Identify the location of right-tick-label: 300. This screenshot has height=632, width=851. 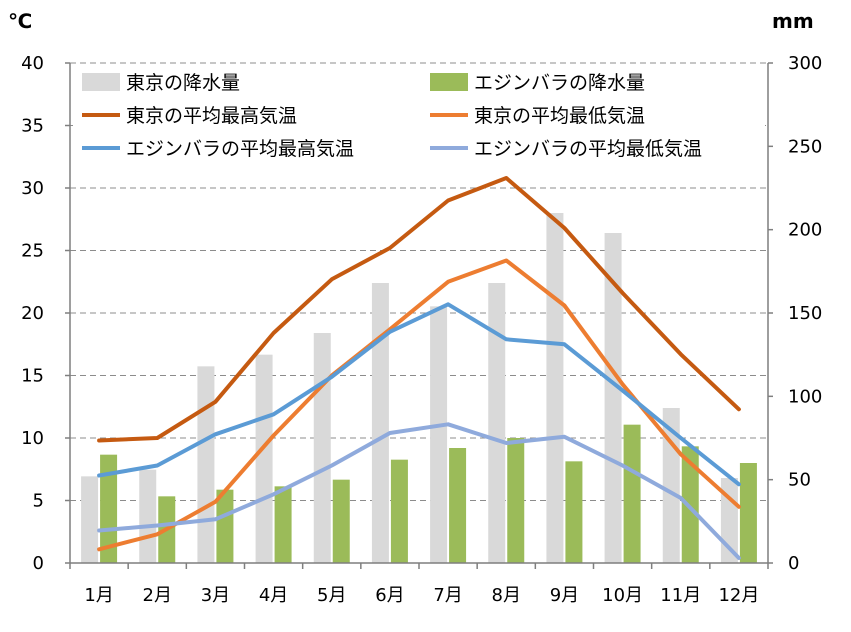
(805, 63).